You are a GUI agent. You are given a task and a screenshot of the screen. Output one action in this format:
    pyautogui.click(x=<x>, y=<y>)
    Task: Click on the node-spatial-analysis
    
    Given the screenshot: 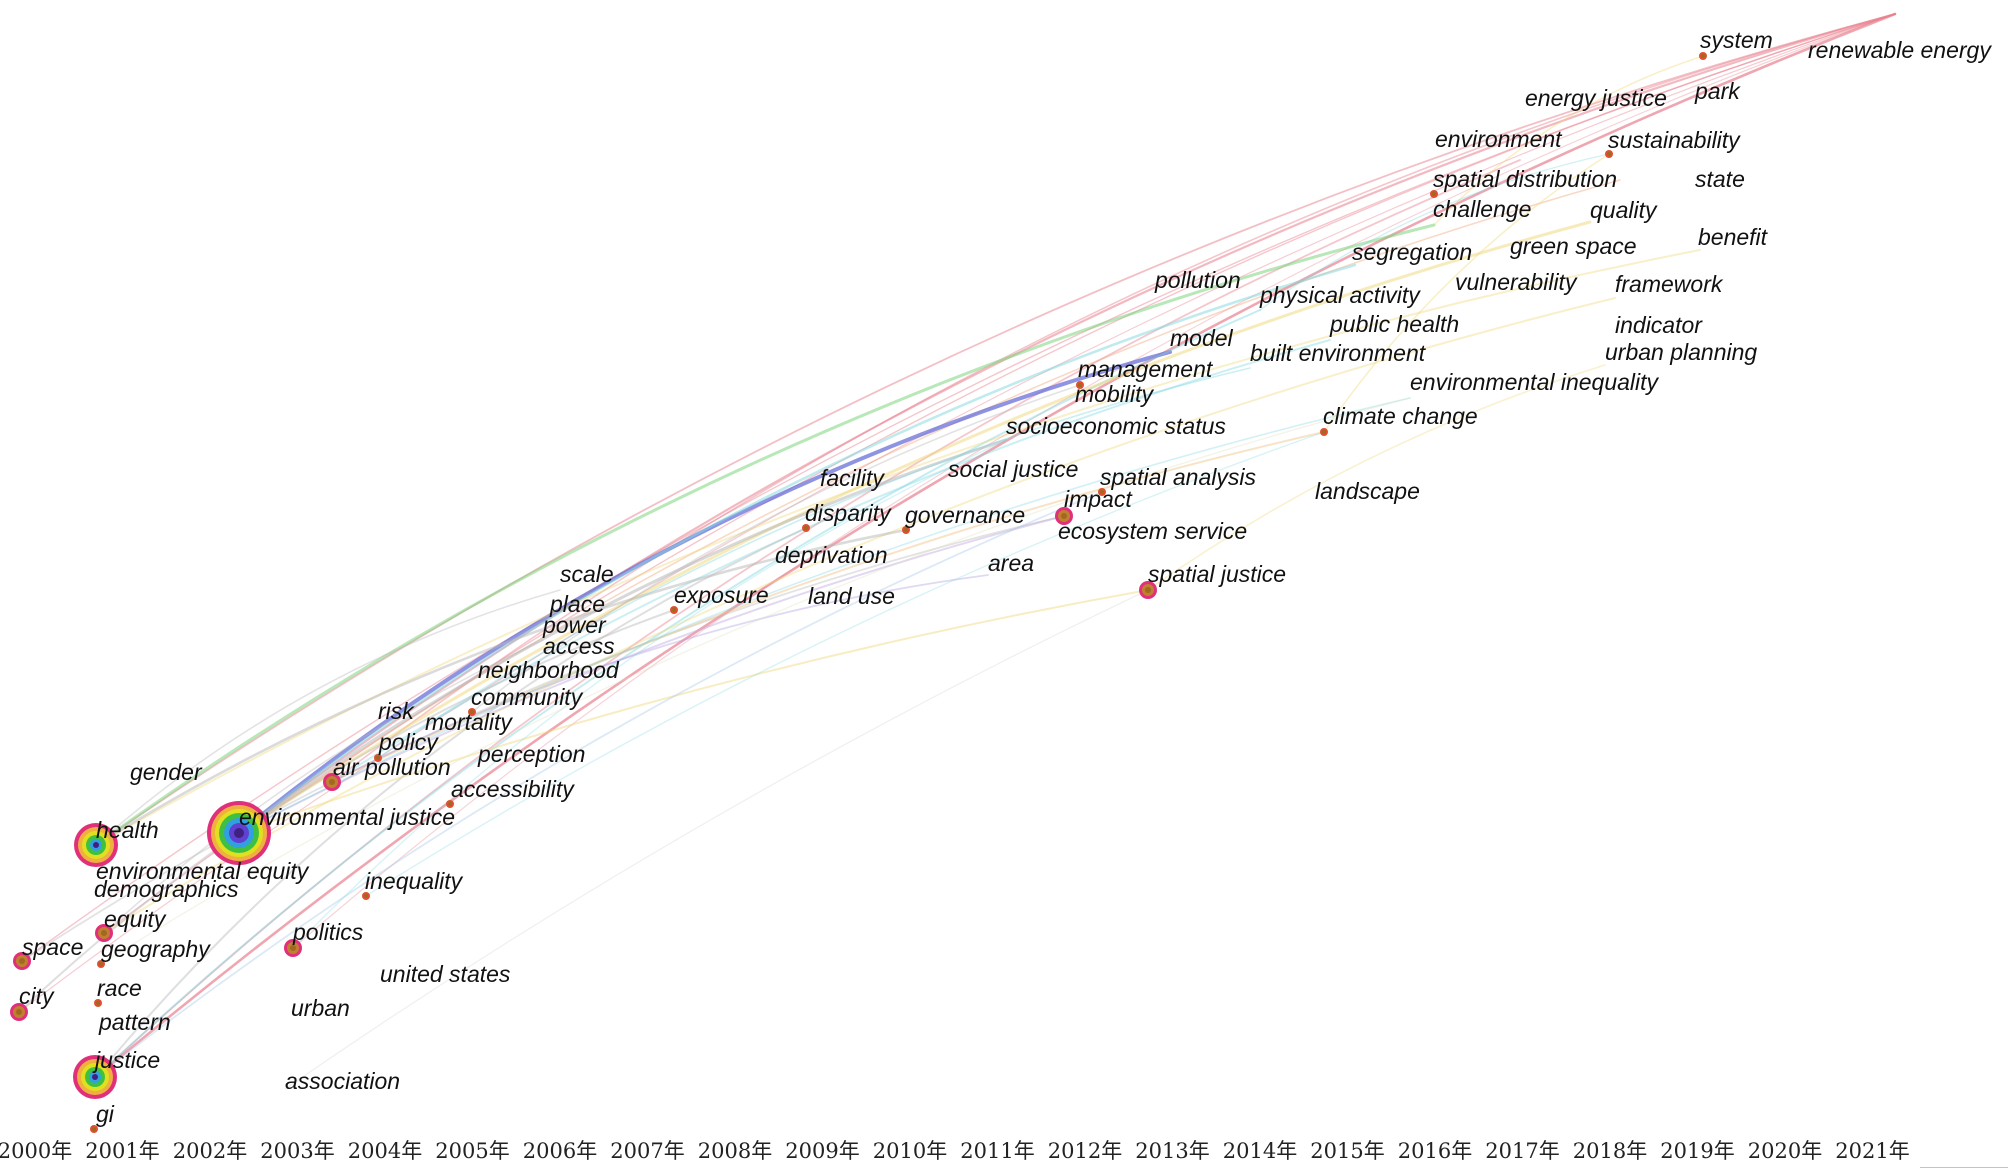 What is the action you would take?
    pyautogui.click(x=1102, y=492)
    